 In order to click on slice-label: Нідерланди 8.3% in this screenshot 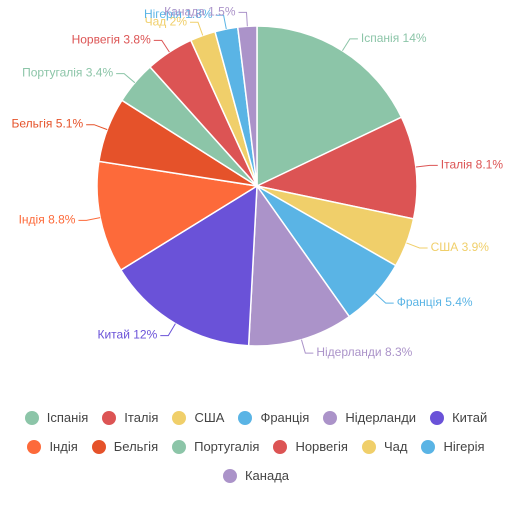, I will do `click(364, 352)`.